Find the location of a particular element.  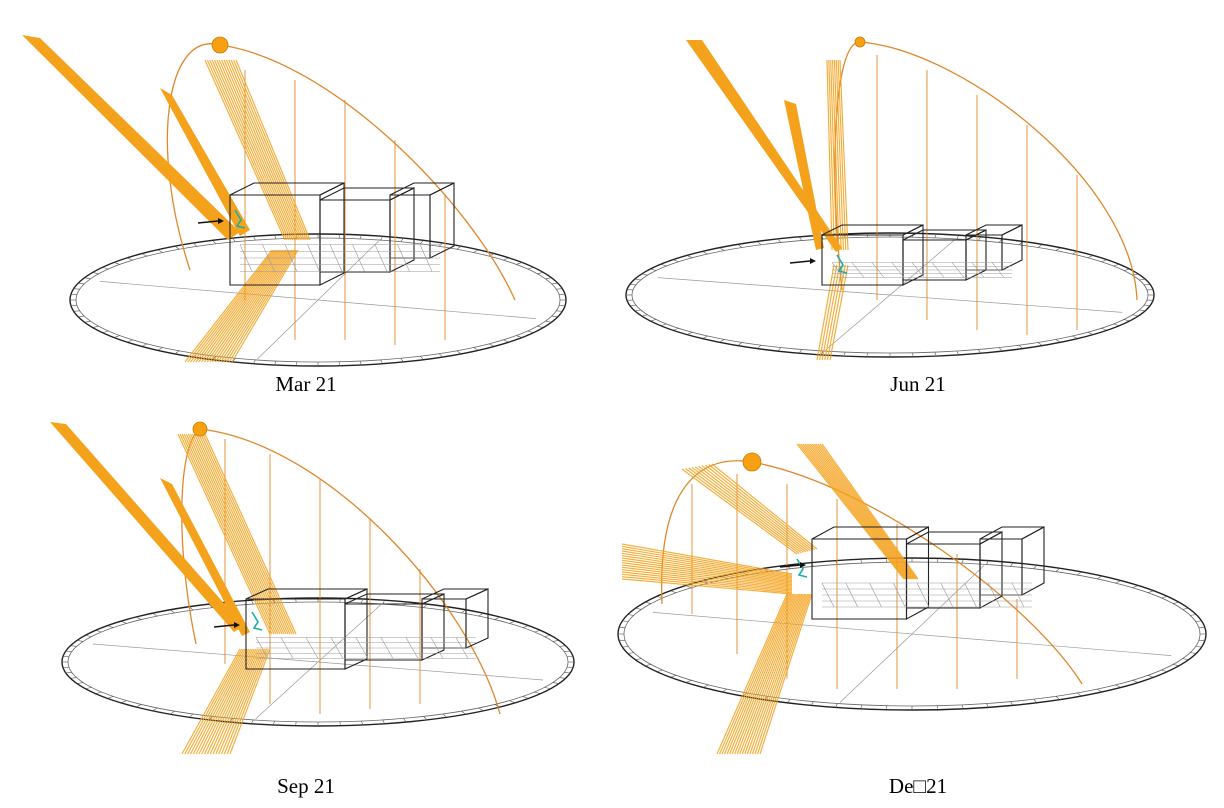

axis-line is located at coordinates (912, 634).